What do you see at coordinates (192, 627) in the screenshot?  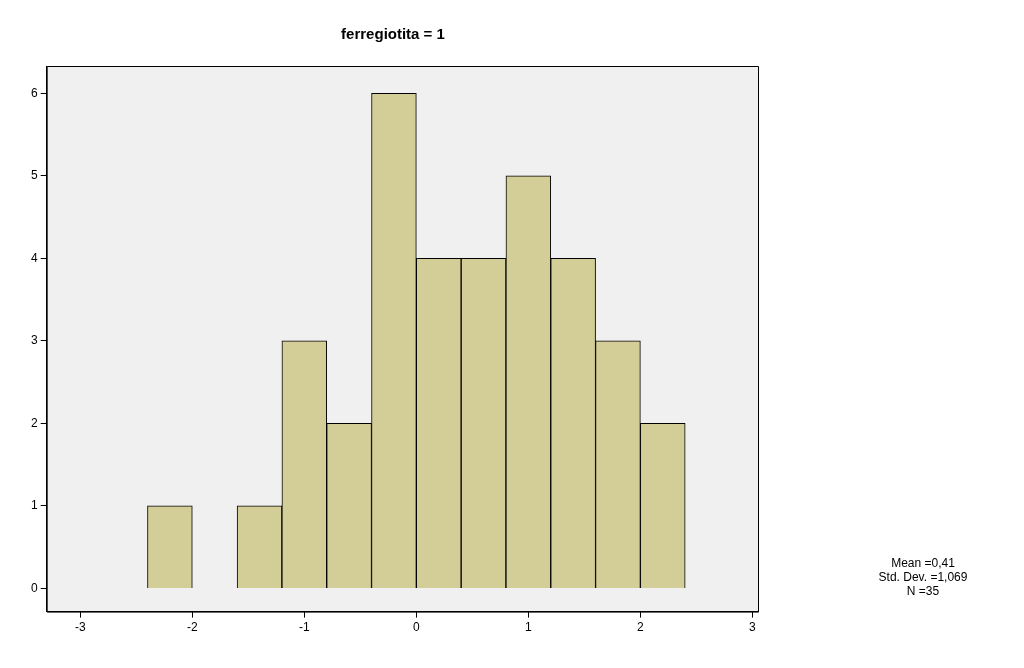 I see `x-tick-label: -2` at bounding box center [192, 627].